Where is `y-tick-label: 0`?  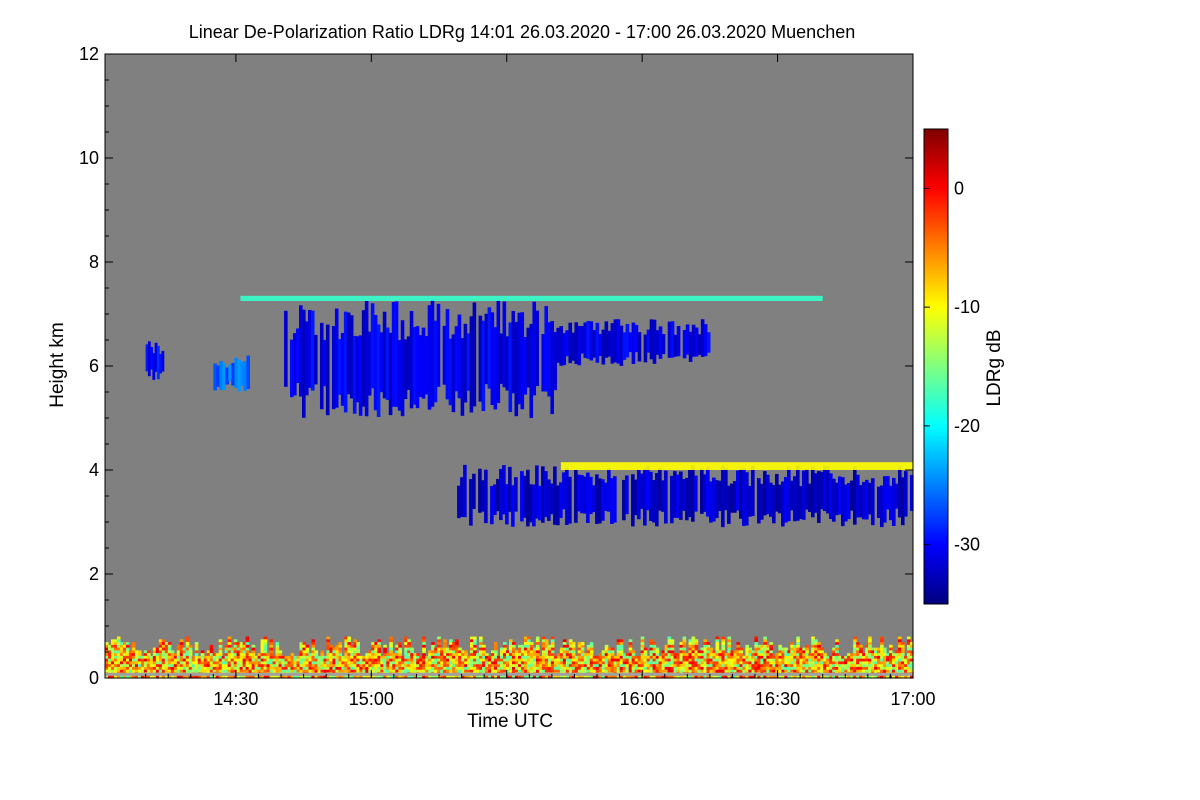
y-tick-label: 0 is located at coordinates (94, 678).